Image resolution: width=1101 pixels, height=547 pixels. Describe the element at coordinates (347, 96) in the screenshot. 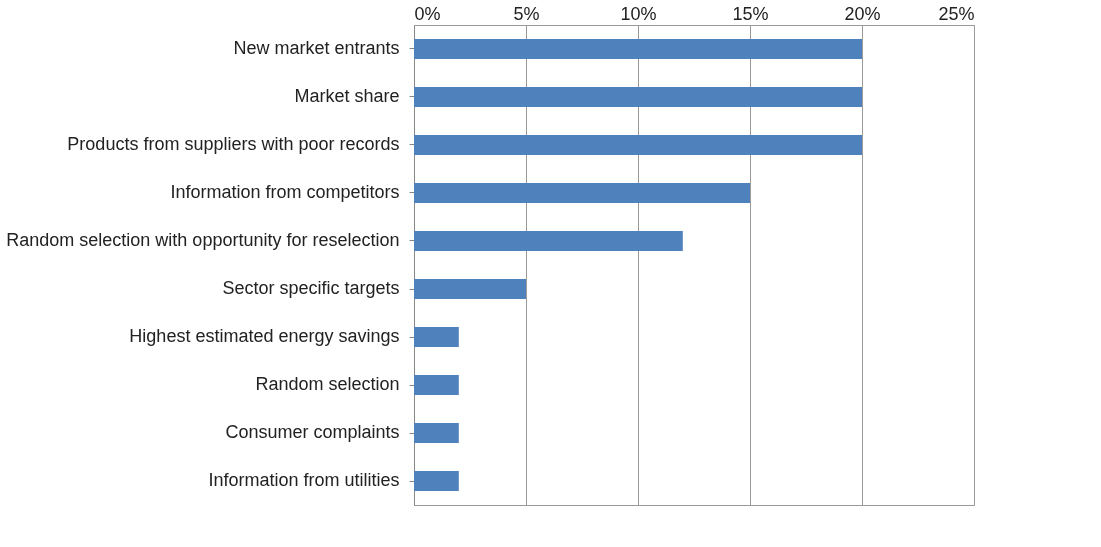

I see `y-tick-label: Market share` at that location.